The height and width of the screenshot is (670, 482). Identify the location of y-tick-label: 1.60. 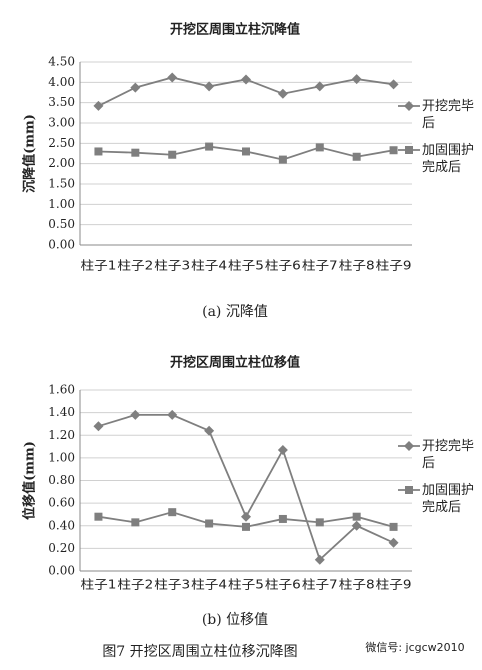
(61, 390).